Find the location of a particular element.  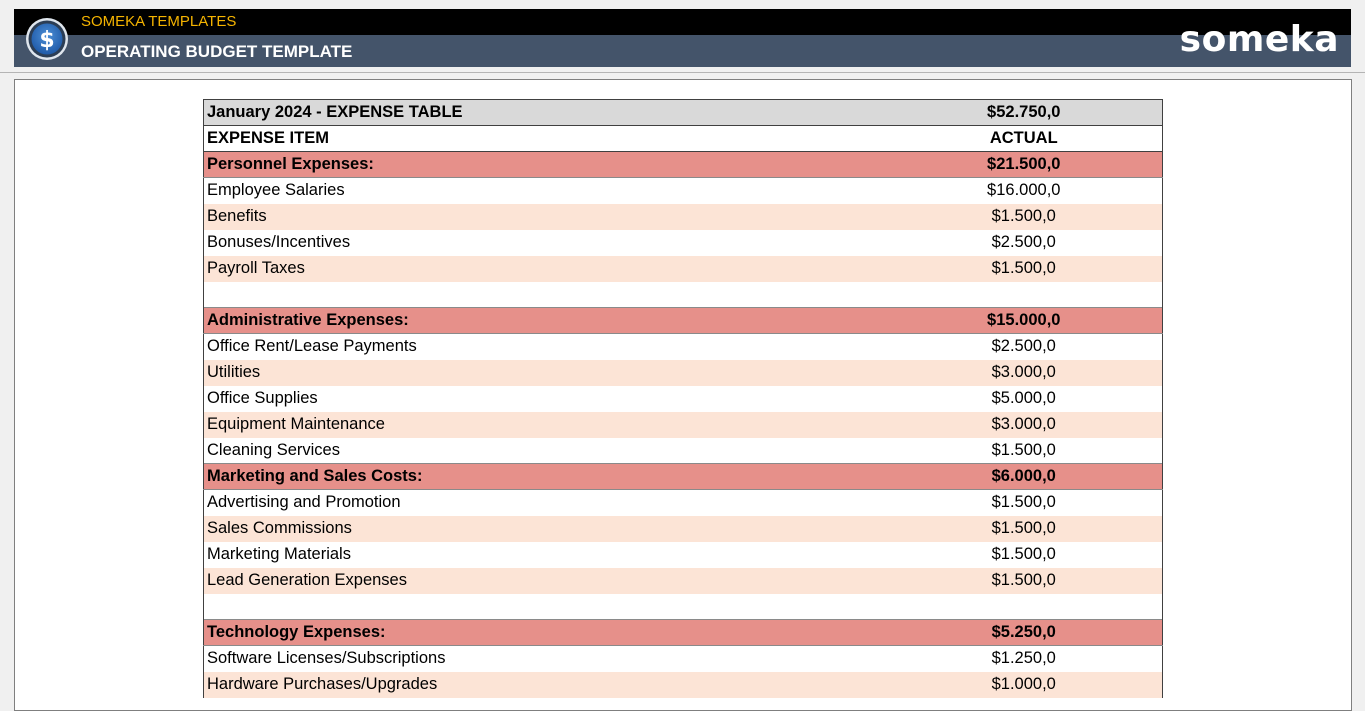

expense-item-label: Benefits is located at coordinates (588, 216).